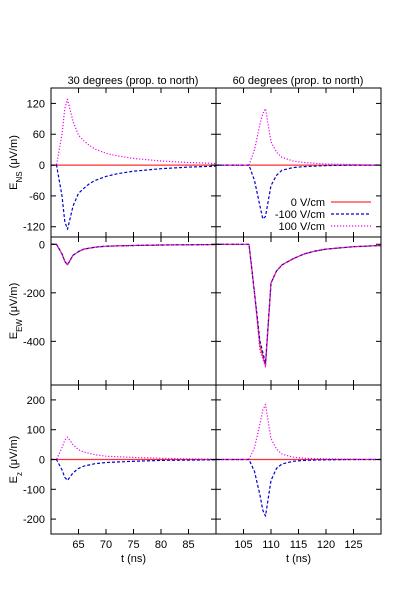 The width and height of the screenshot is (415, 593). Describe the element at coordinates (326, 545) in the screenshot. I see `x-tick-label: 120` at that location.